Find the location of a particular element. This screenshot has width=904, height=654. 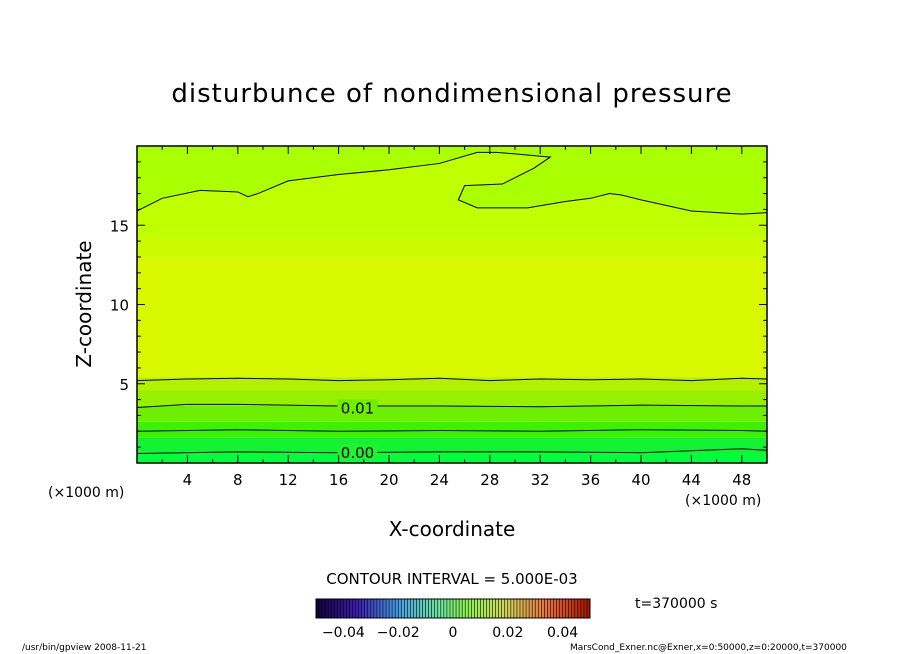

footer-left: /usr/bin/gpview 2008-11-21 is located at coordinates (84, 648).